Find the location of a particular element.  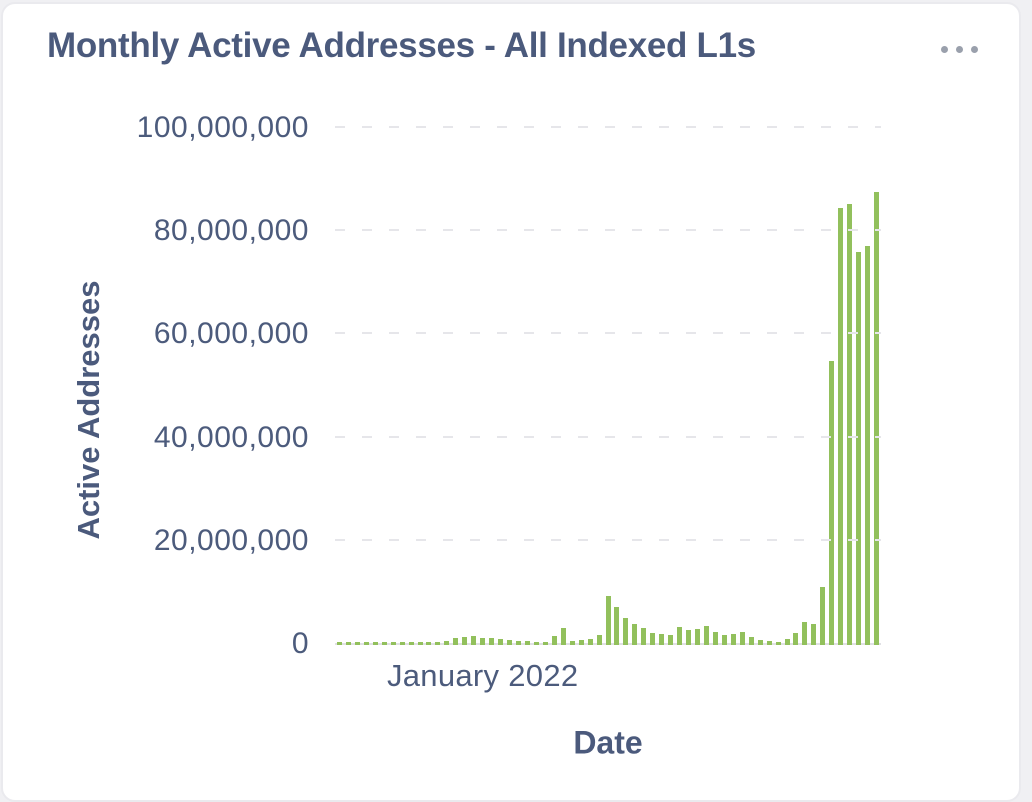

y-axis-title: Active Addresses is located at coordinates (88, 410).